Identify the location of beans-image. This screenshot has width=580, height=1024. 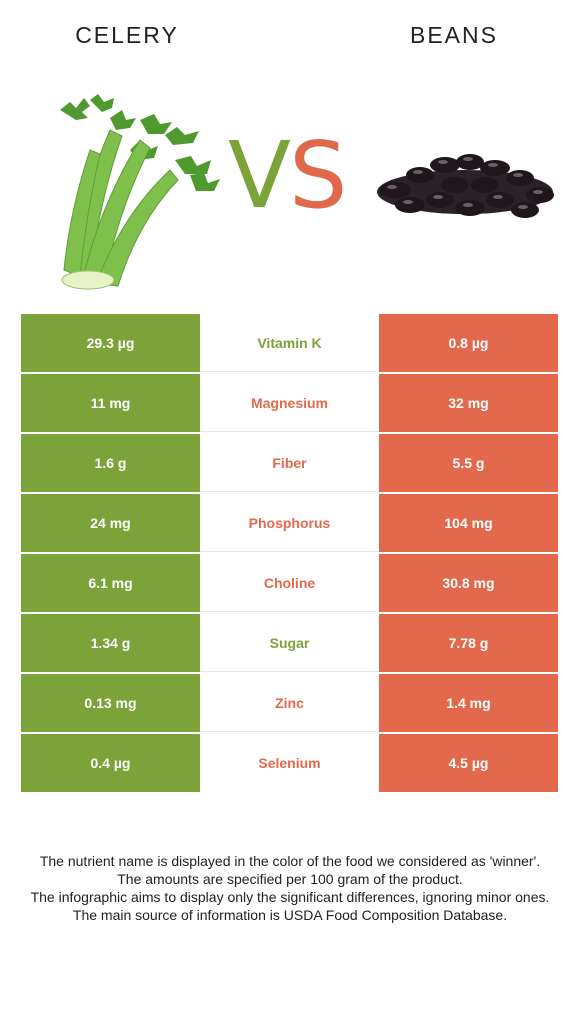
(465, 186).